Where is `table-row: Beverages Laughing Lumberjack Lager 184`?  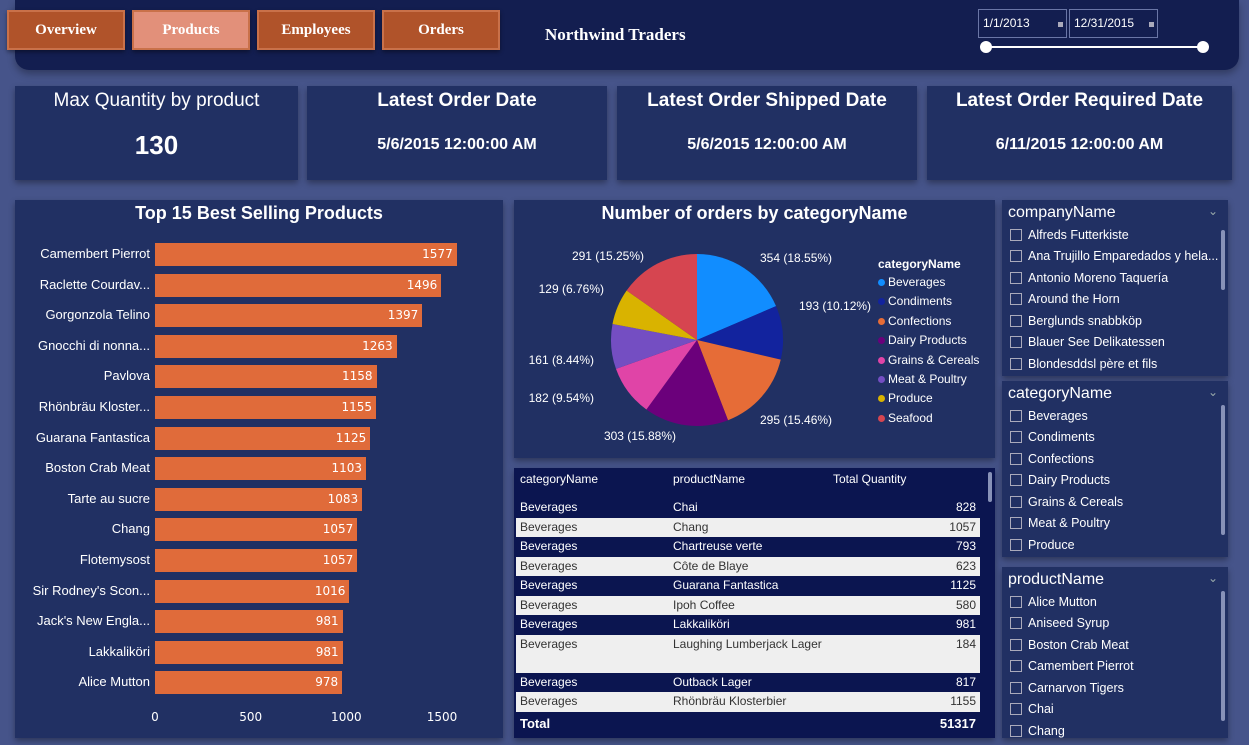 table-row: Beverages Laughing Lumberjack Lager 184 is located at coordinates (748, 653).